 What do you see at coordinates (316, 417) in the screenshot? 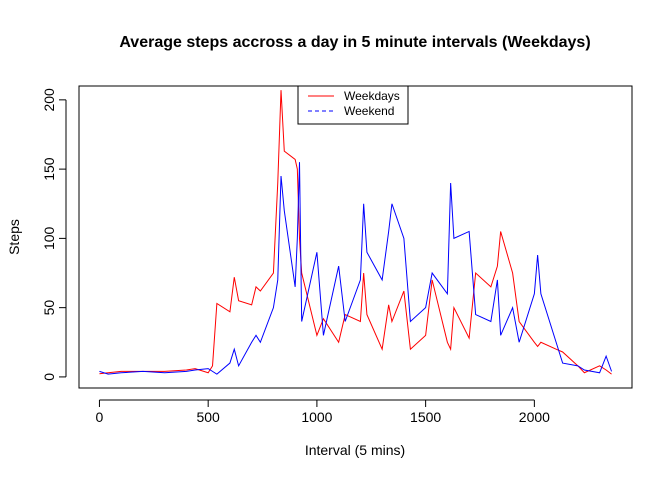
I see `x-tick-label: 1000` at bounding box center [316, 417].